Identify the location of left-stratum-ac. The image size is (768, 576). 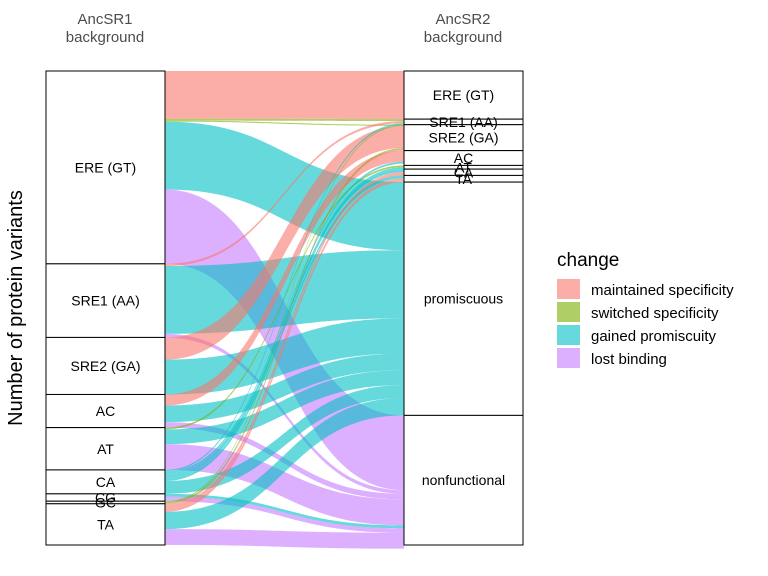
(105, 411).